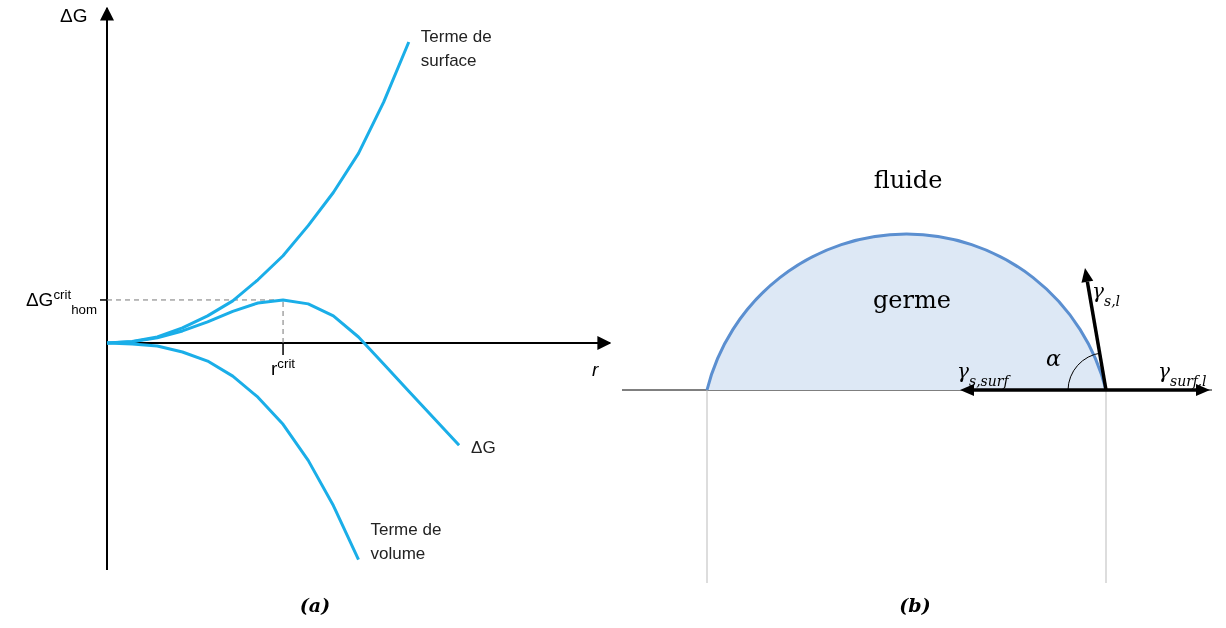 The width and height of the screenshot is (1226, 628). I want to click on text: γ$_{s,surf}$, so click(984, 374).